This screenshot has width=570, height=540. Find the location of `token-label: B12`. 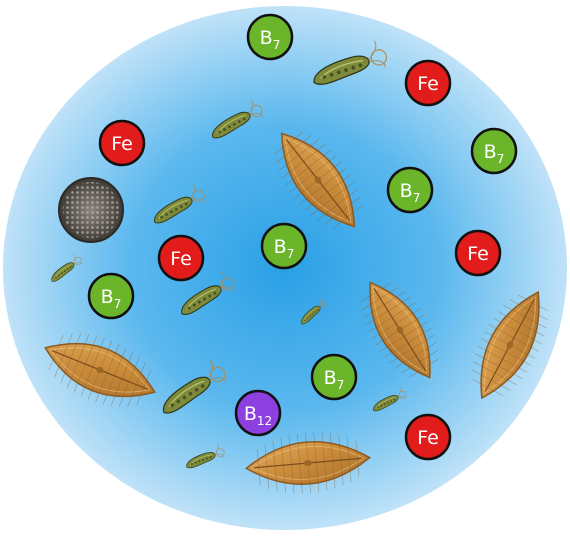

token-label: B12 is located at coordinates (258, 415).